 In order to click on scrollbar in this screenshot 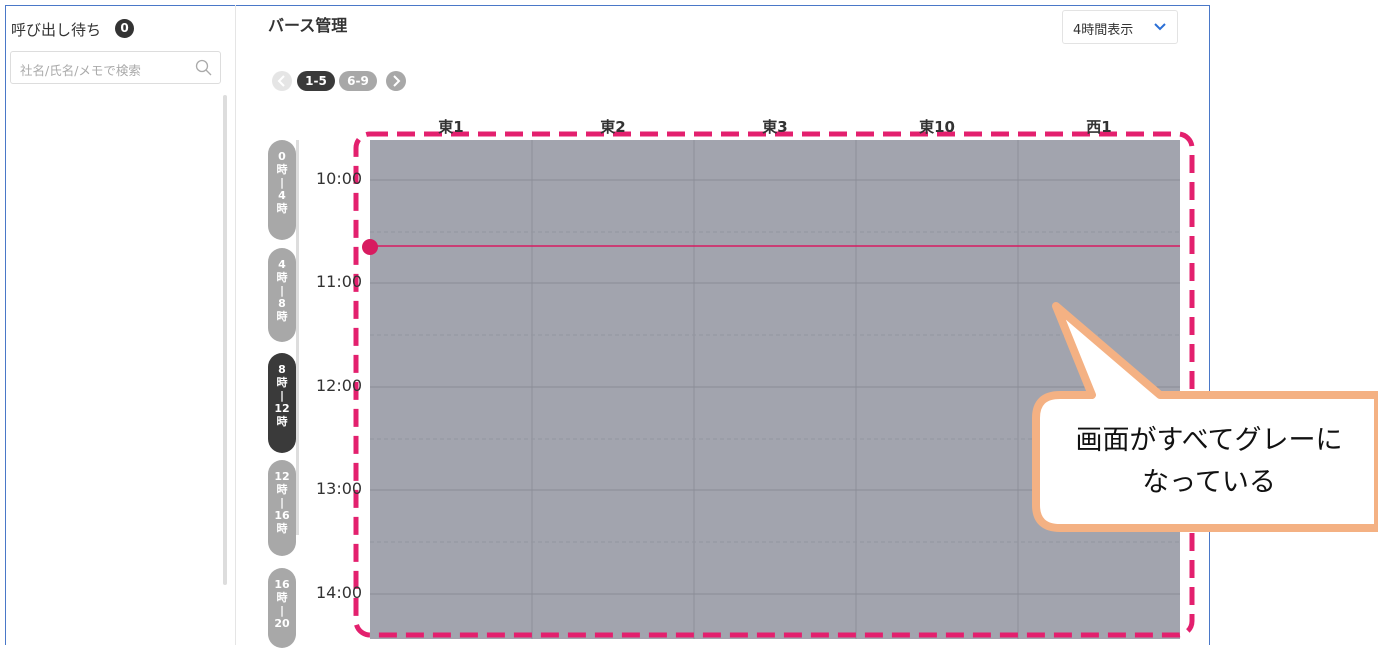, I will do `click(225, 340)`.